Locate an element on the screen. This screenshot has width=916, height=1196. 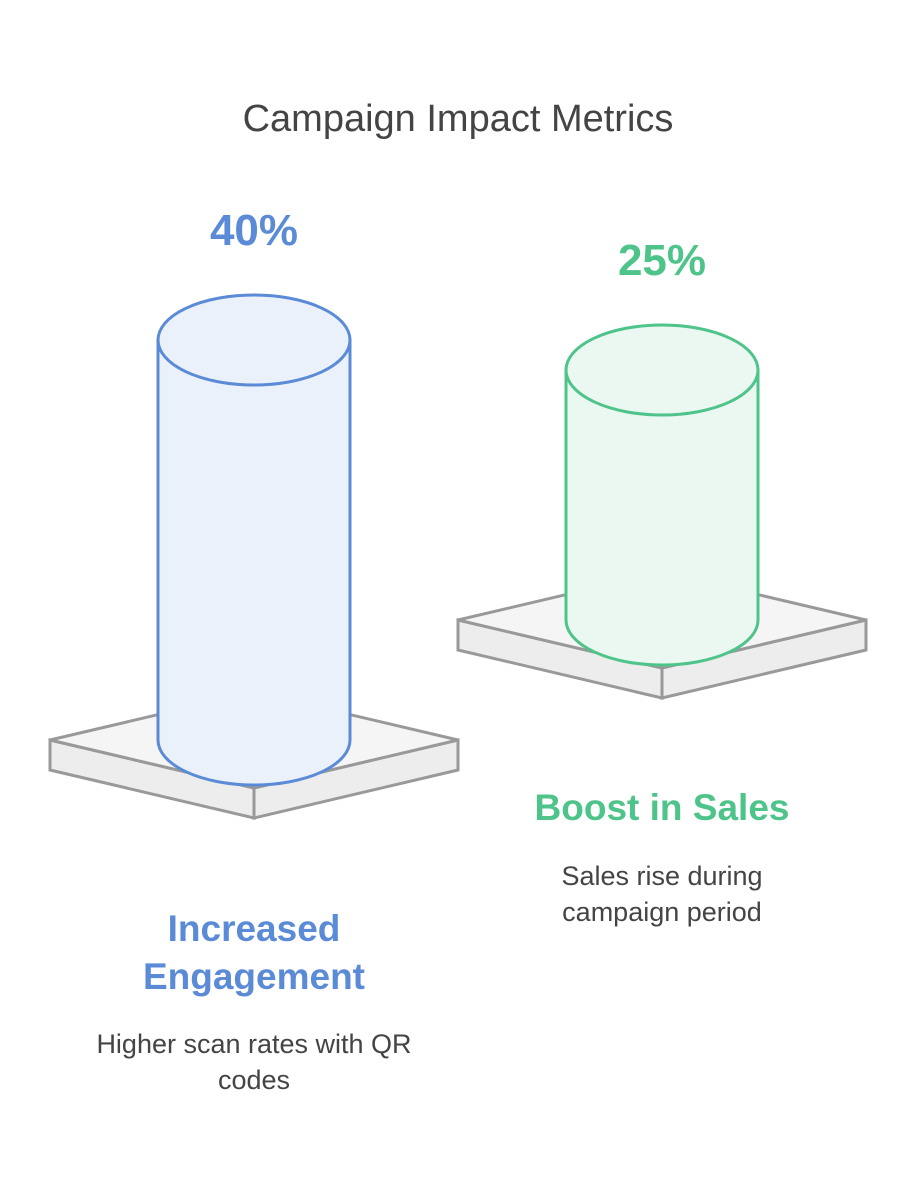
value-label: 40% is located at coordinates (254, 230).